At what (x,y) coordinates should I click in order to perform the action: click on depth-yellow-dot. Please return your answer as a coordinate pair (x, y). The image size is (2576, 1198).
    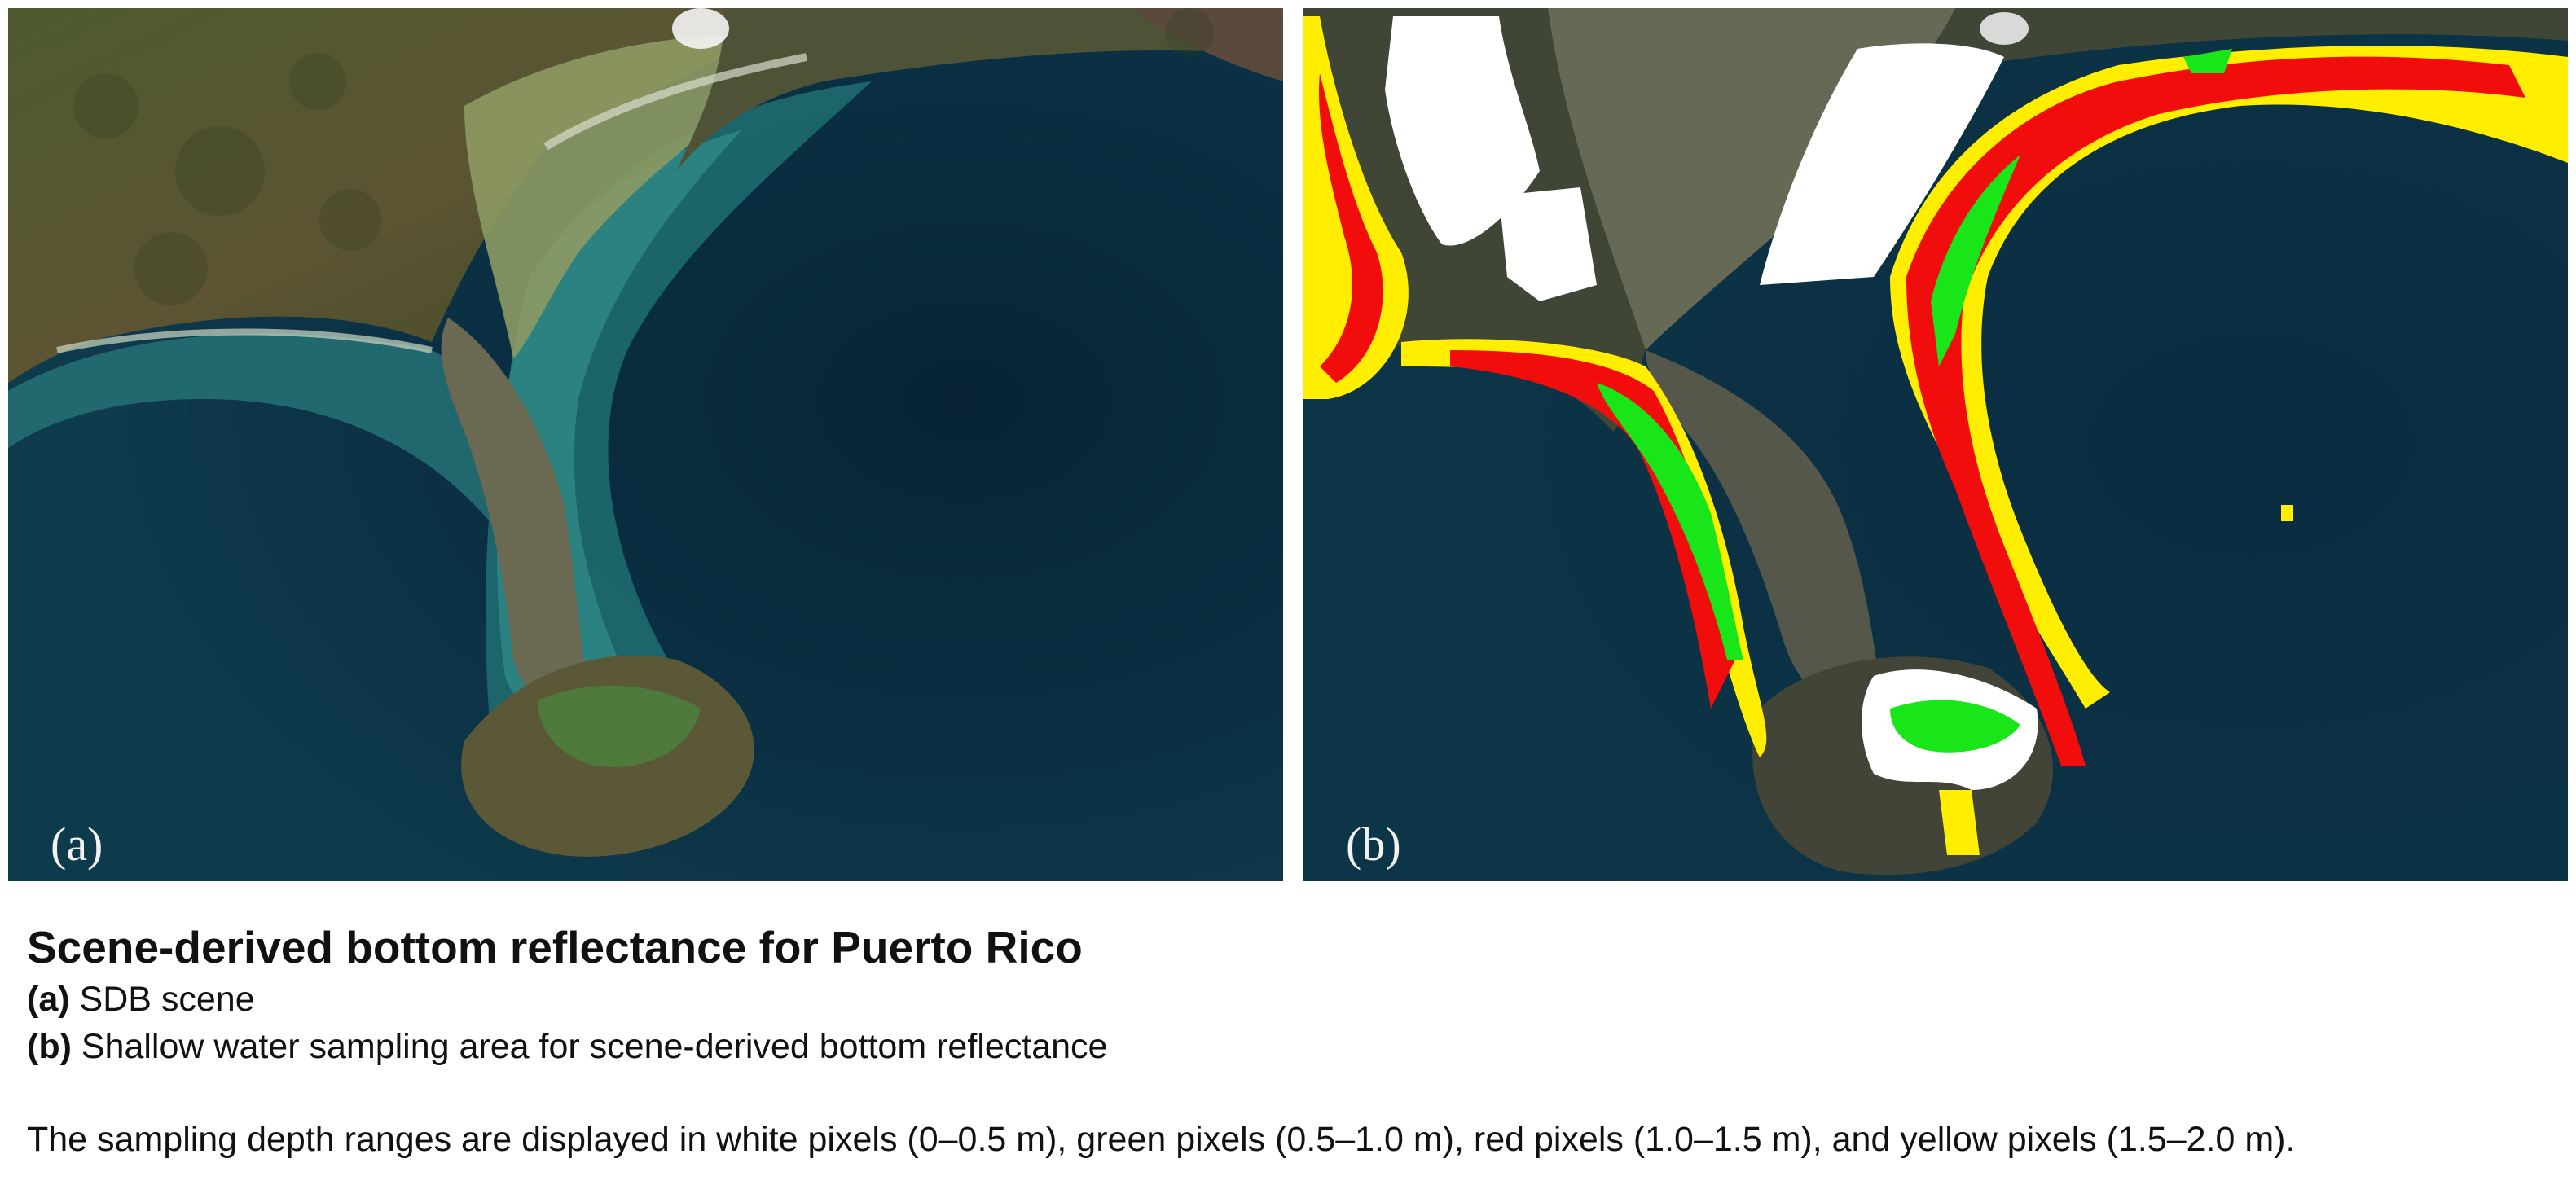
    Looking at the image, I should click on (2287, 513).